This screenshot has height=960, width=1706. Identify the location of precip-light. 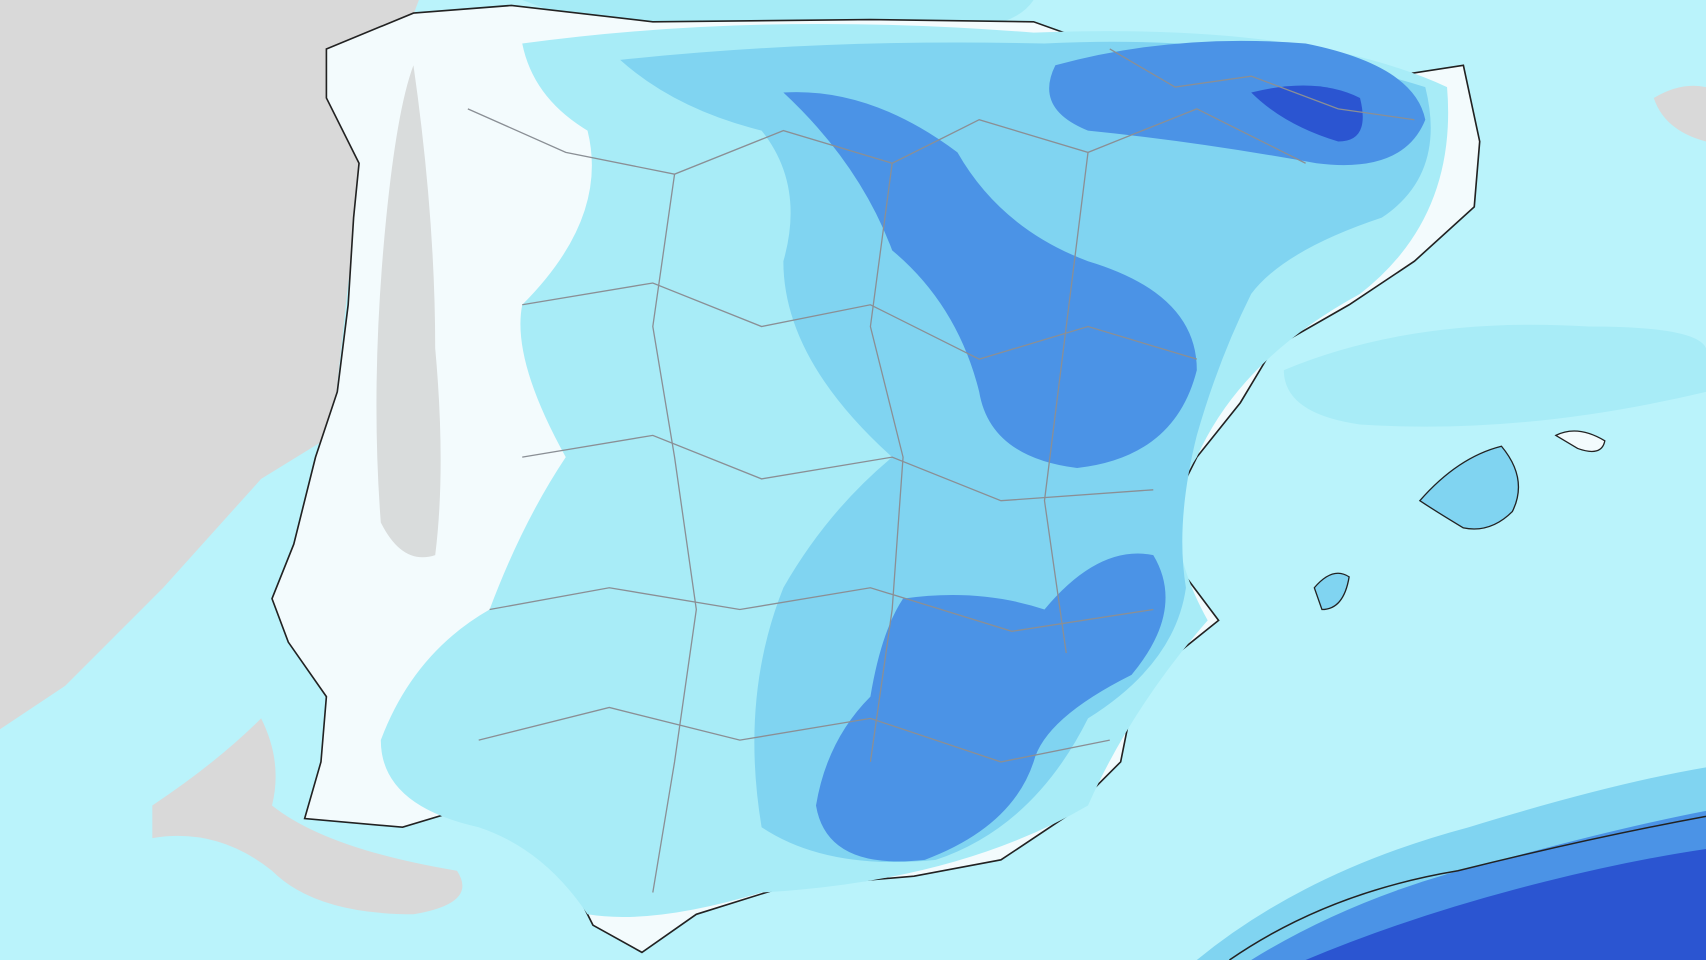
(1494, 375).